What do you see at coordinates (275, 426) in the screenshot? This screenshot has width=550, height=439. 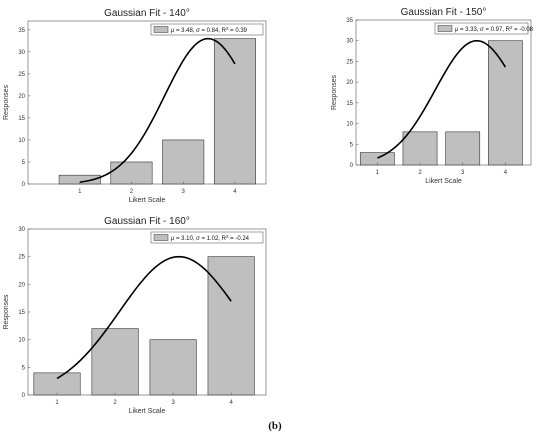 I see `figure-caption: (b)` at bounding box center [275, 426].